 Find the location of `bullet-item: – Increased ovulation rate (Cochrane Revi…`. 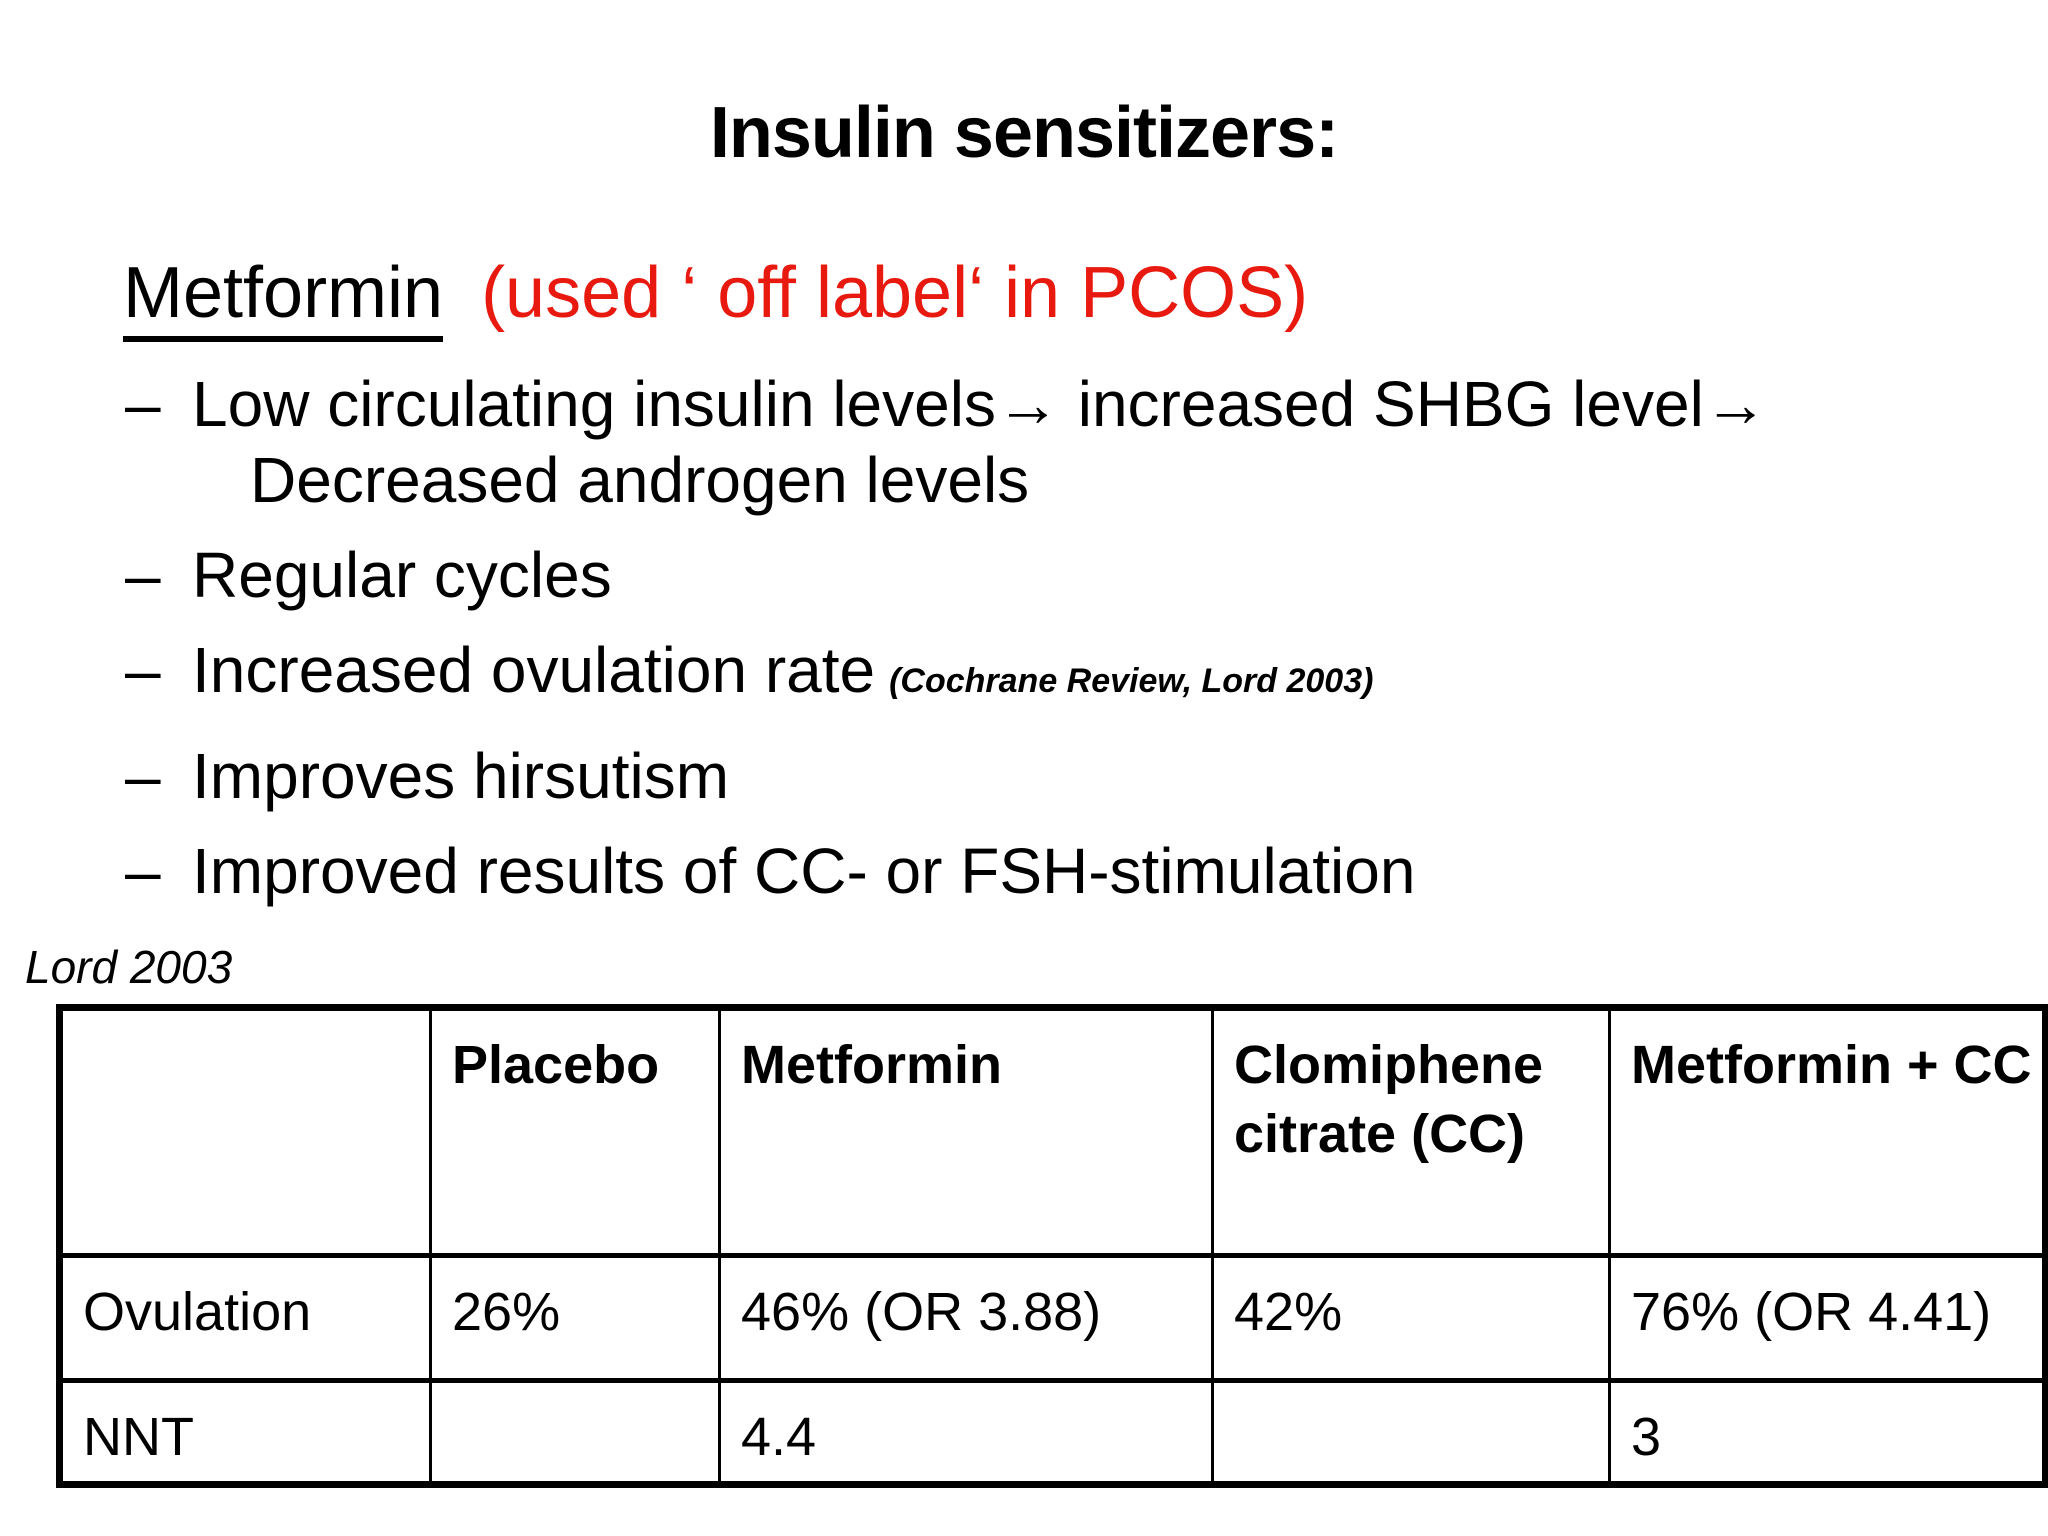

bullet-item: – Increased ovulation rate (Cochrane Revi… is located at coordinates (1020, 675).